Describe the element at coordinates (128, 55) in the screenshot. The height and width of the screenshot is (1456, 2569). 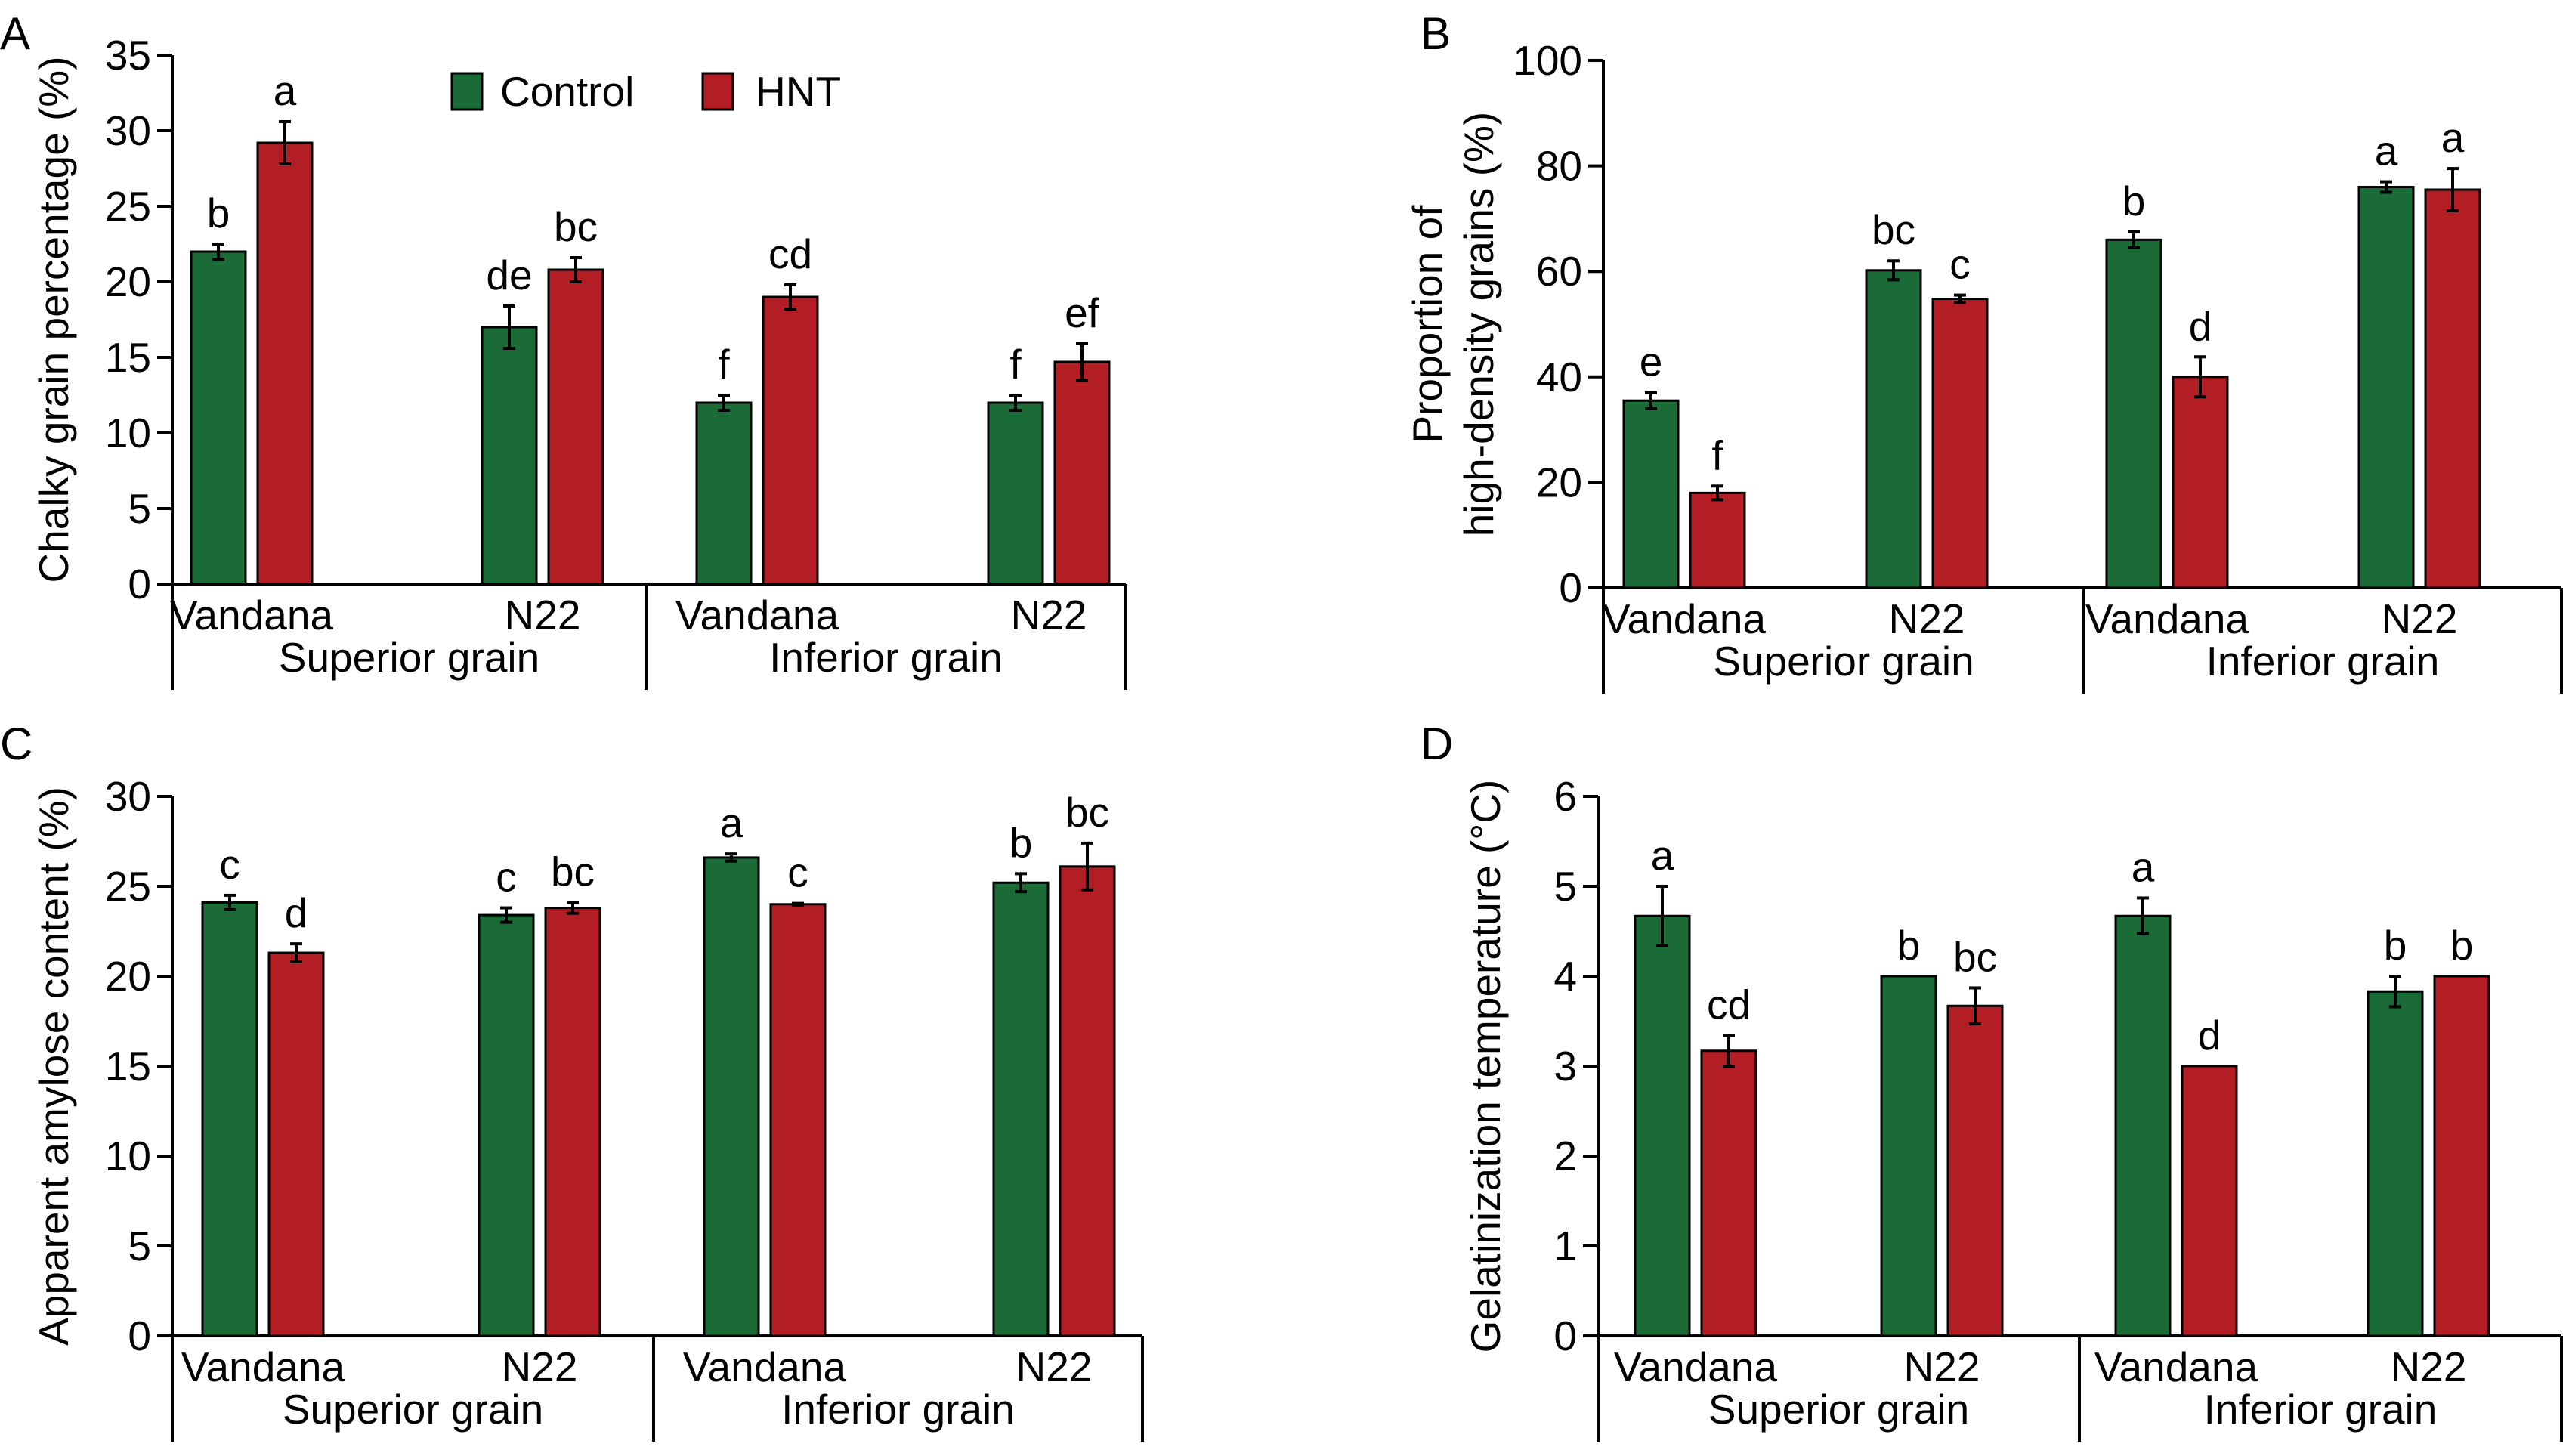
I see `y-tick-label: 35` at that location.